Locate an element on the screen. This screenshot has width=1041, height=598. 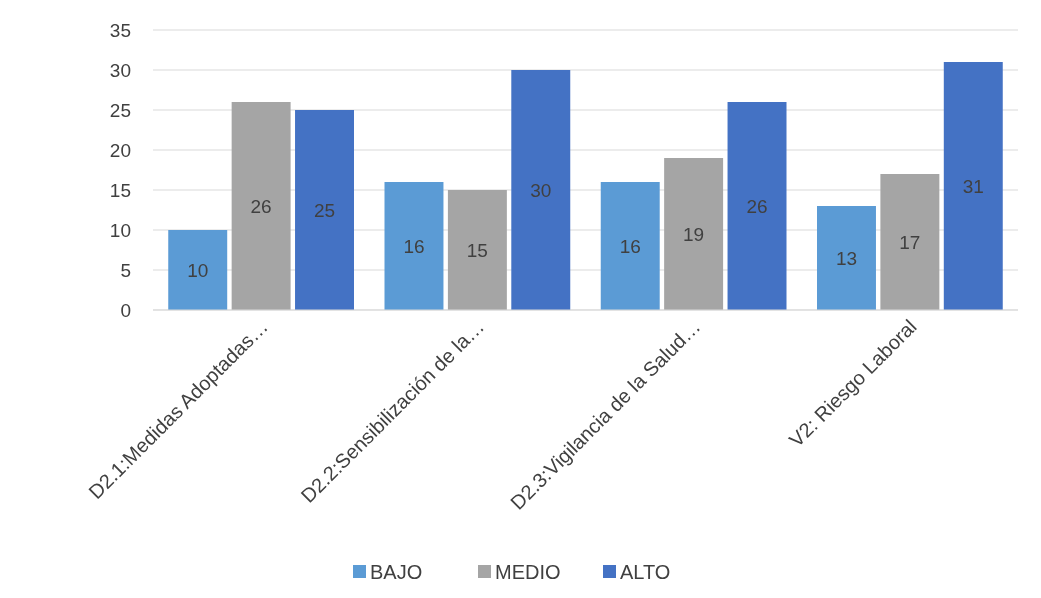
data-label: 10 is located at coordinates (198, 270).